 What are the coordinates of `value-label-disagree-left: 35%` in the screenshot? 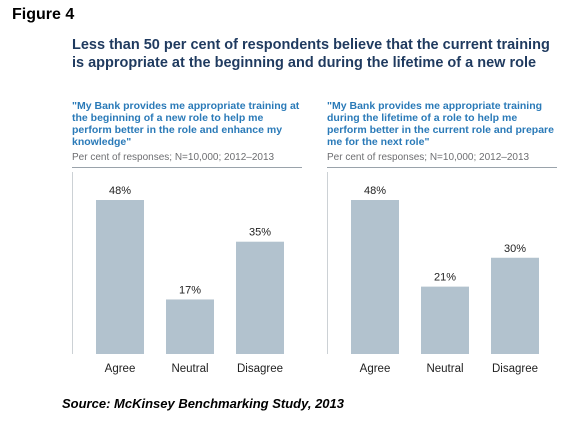 It's located at (260, 233).